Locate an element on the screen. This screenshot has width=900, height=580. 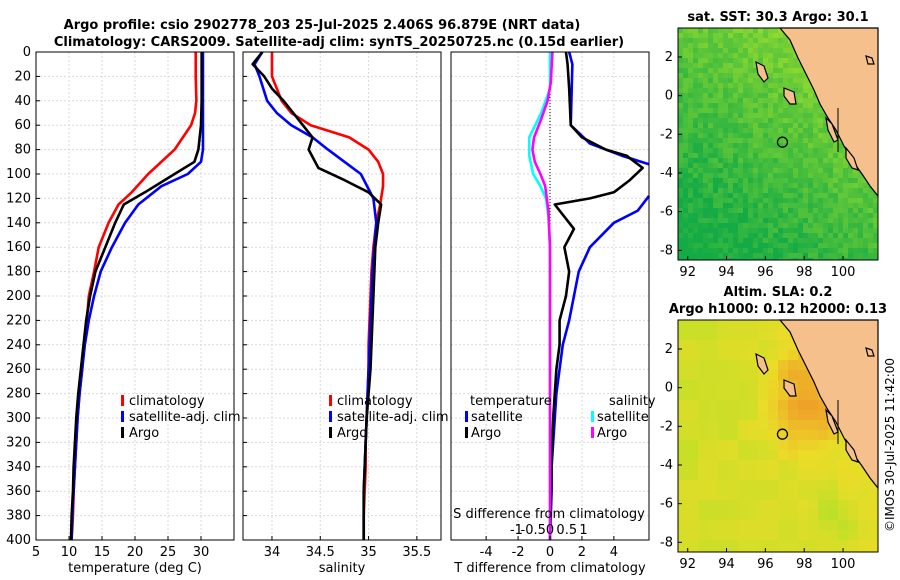
legend-swatch-climatology is located at coordinates (330, 400).